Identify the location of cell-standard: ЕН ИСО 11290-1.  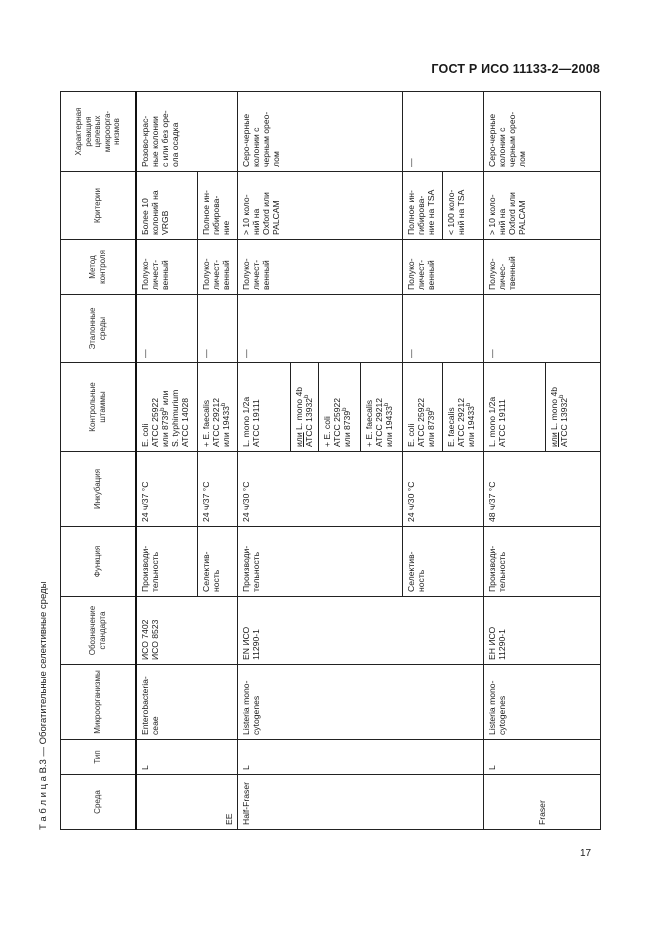
(542, 630).